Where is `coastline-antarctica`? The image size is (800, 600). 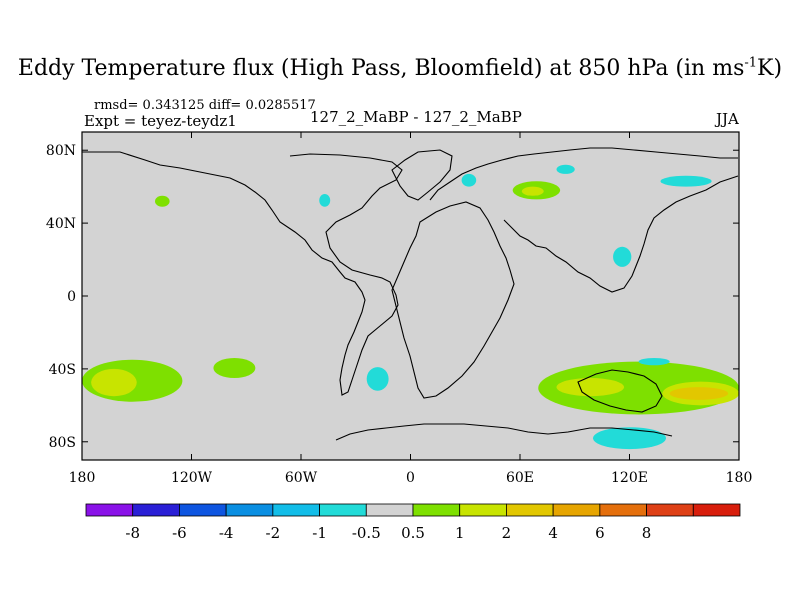
coastline-antarctica is located at coordinates (504, 432).